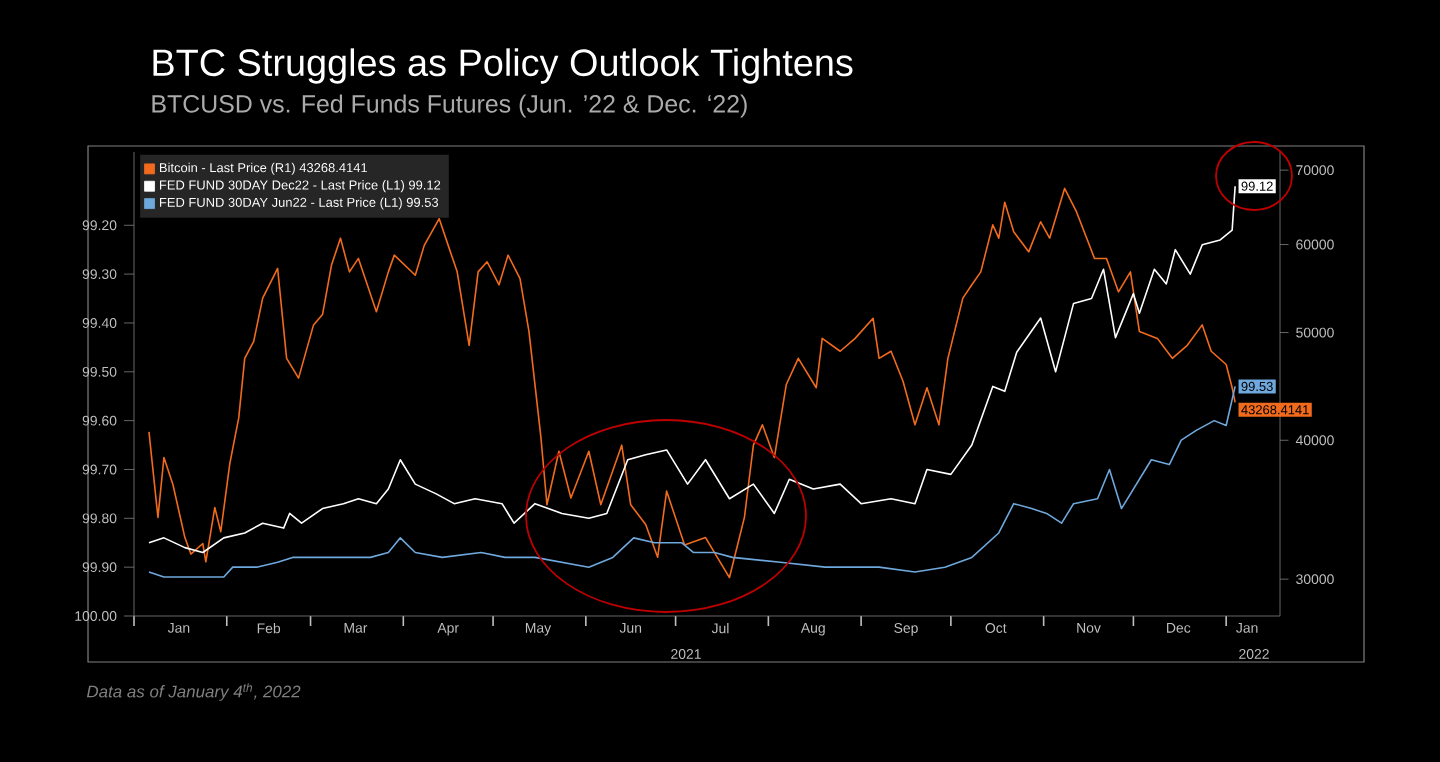 This screenshot has height=762, width=1440. Describe the element at coordinates (193, 692) in the screenshot. I see `text: Data as of January 4$^{th}$, 2022` at that location.